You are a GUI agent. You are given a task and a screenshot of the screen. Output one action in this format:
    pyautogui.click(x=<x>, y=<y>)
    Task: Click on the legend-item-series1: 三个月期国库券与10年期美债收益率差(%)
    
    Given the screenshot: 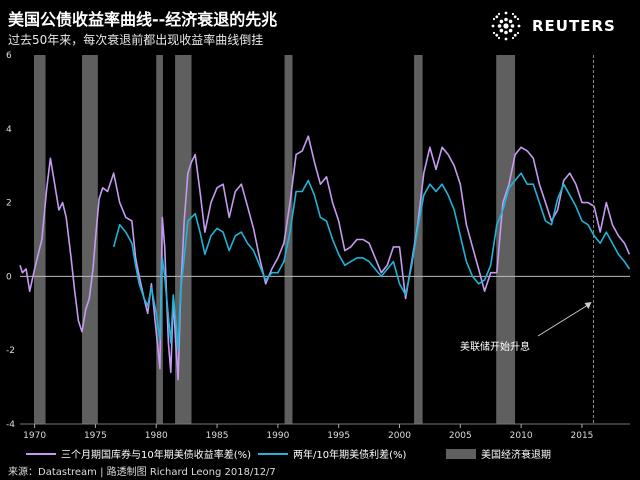 What is the action you would take?
    pyautogui.click(x=138, y=453)
    